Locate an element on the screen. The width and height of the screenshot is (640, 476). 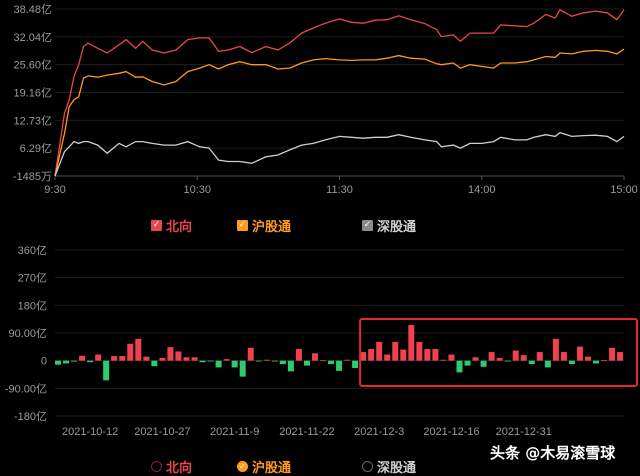
y-tick-label: 25.60亿 is located at coordinates (32, 65).